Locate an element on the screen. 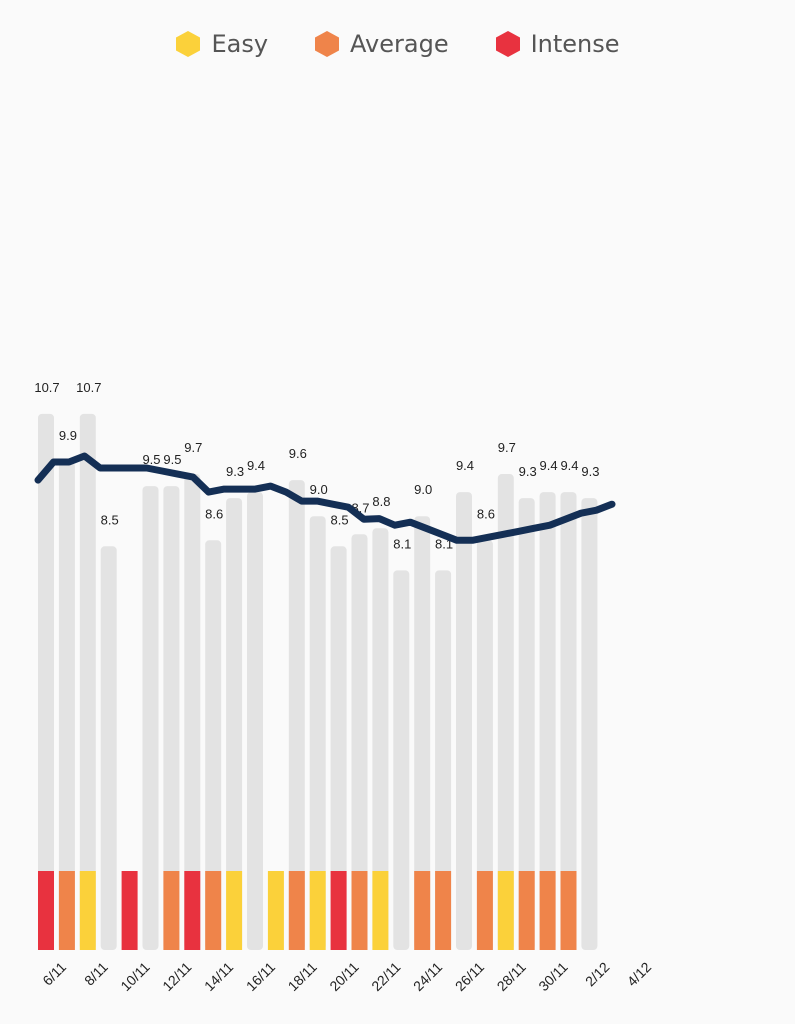  x-tick-label: 2/12 is located at coordinates (597, 974).